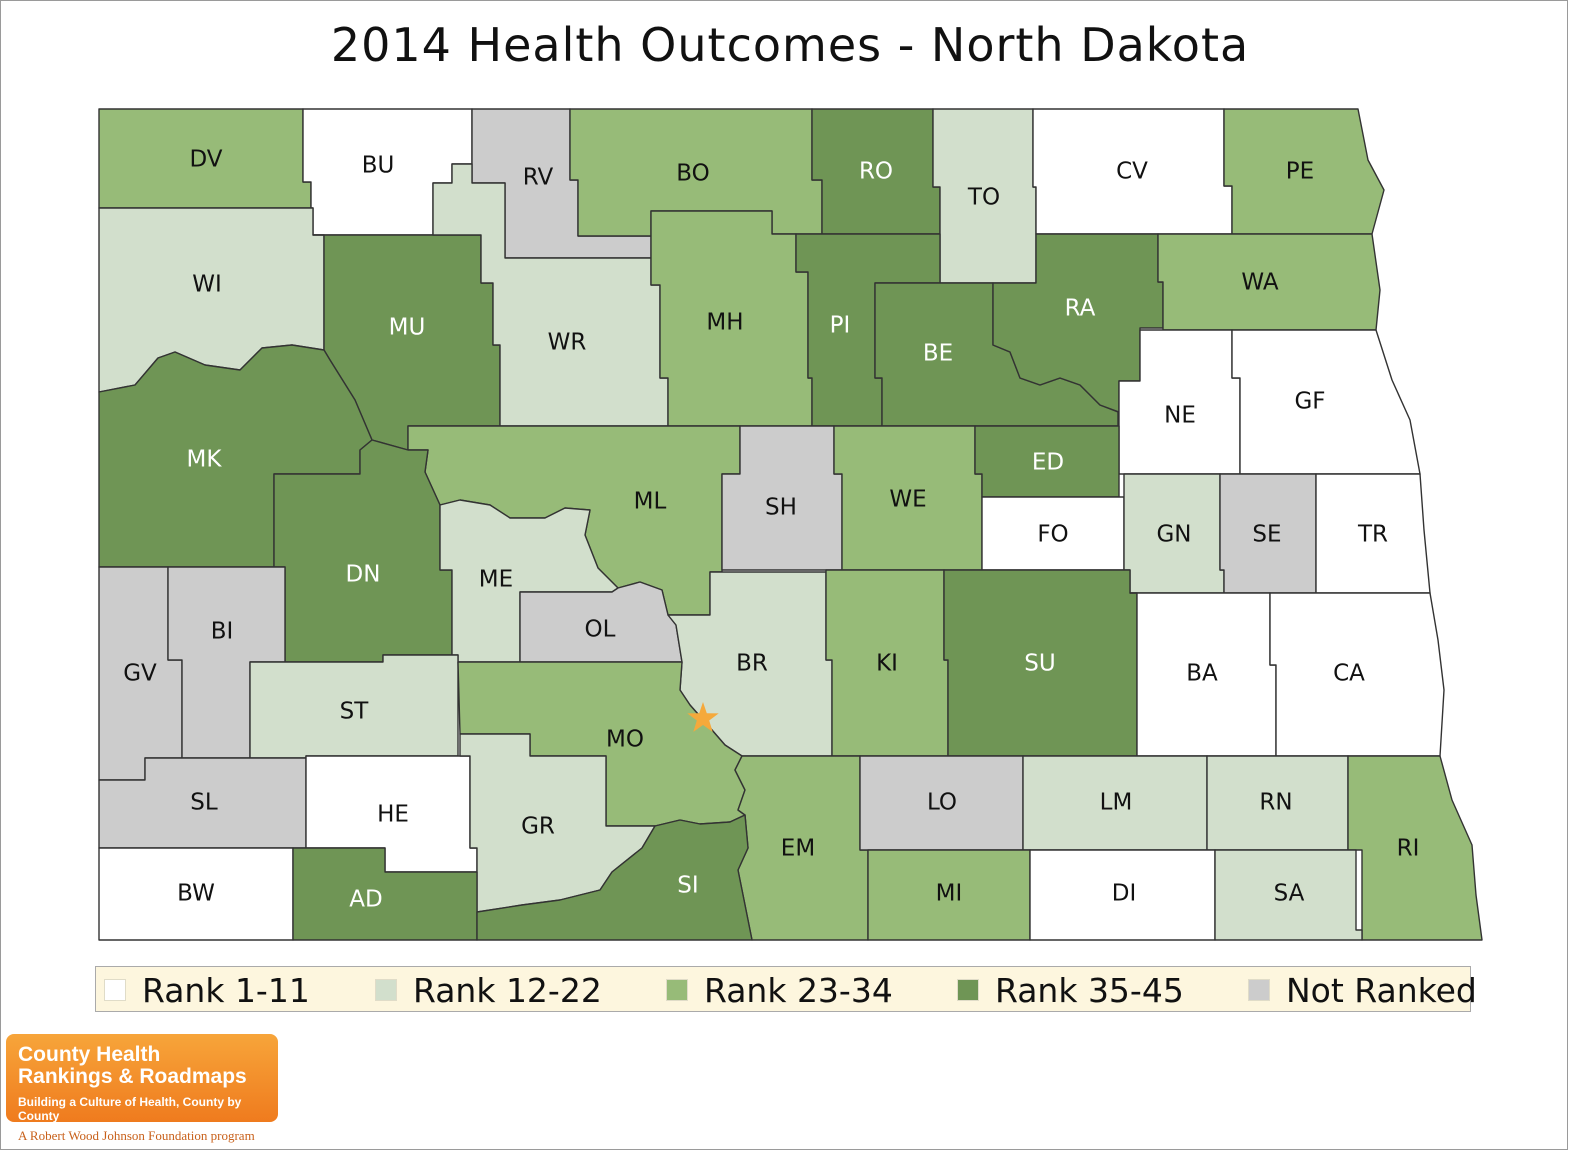 The width and height of the screenshot is (1580, 1160). I want to click on county-OL: OL, so click(601, 622).